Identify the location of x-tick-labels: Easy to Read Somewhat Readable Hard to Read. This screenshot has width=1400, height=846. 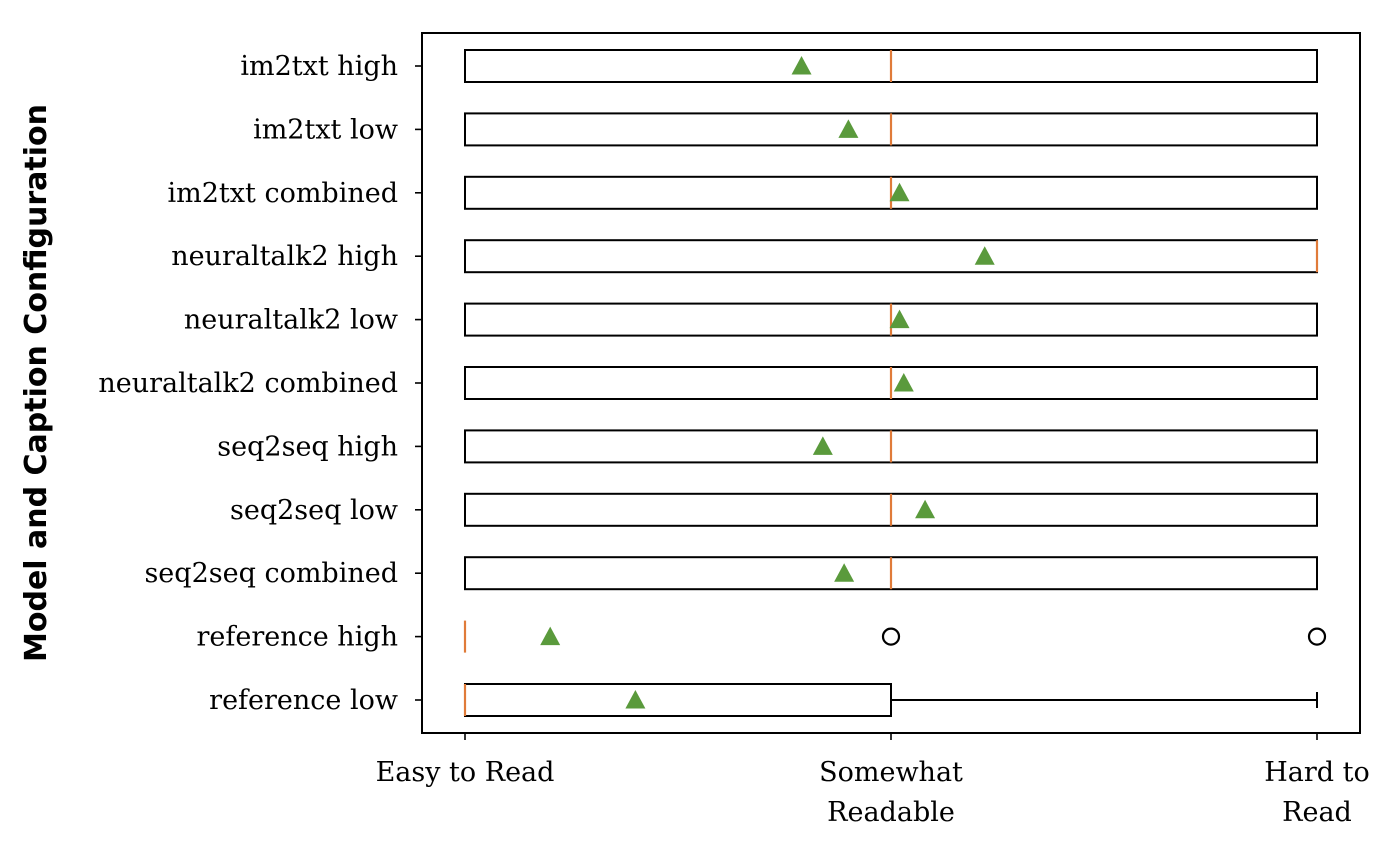
(873, 780).